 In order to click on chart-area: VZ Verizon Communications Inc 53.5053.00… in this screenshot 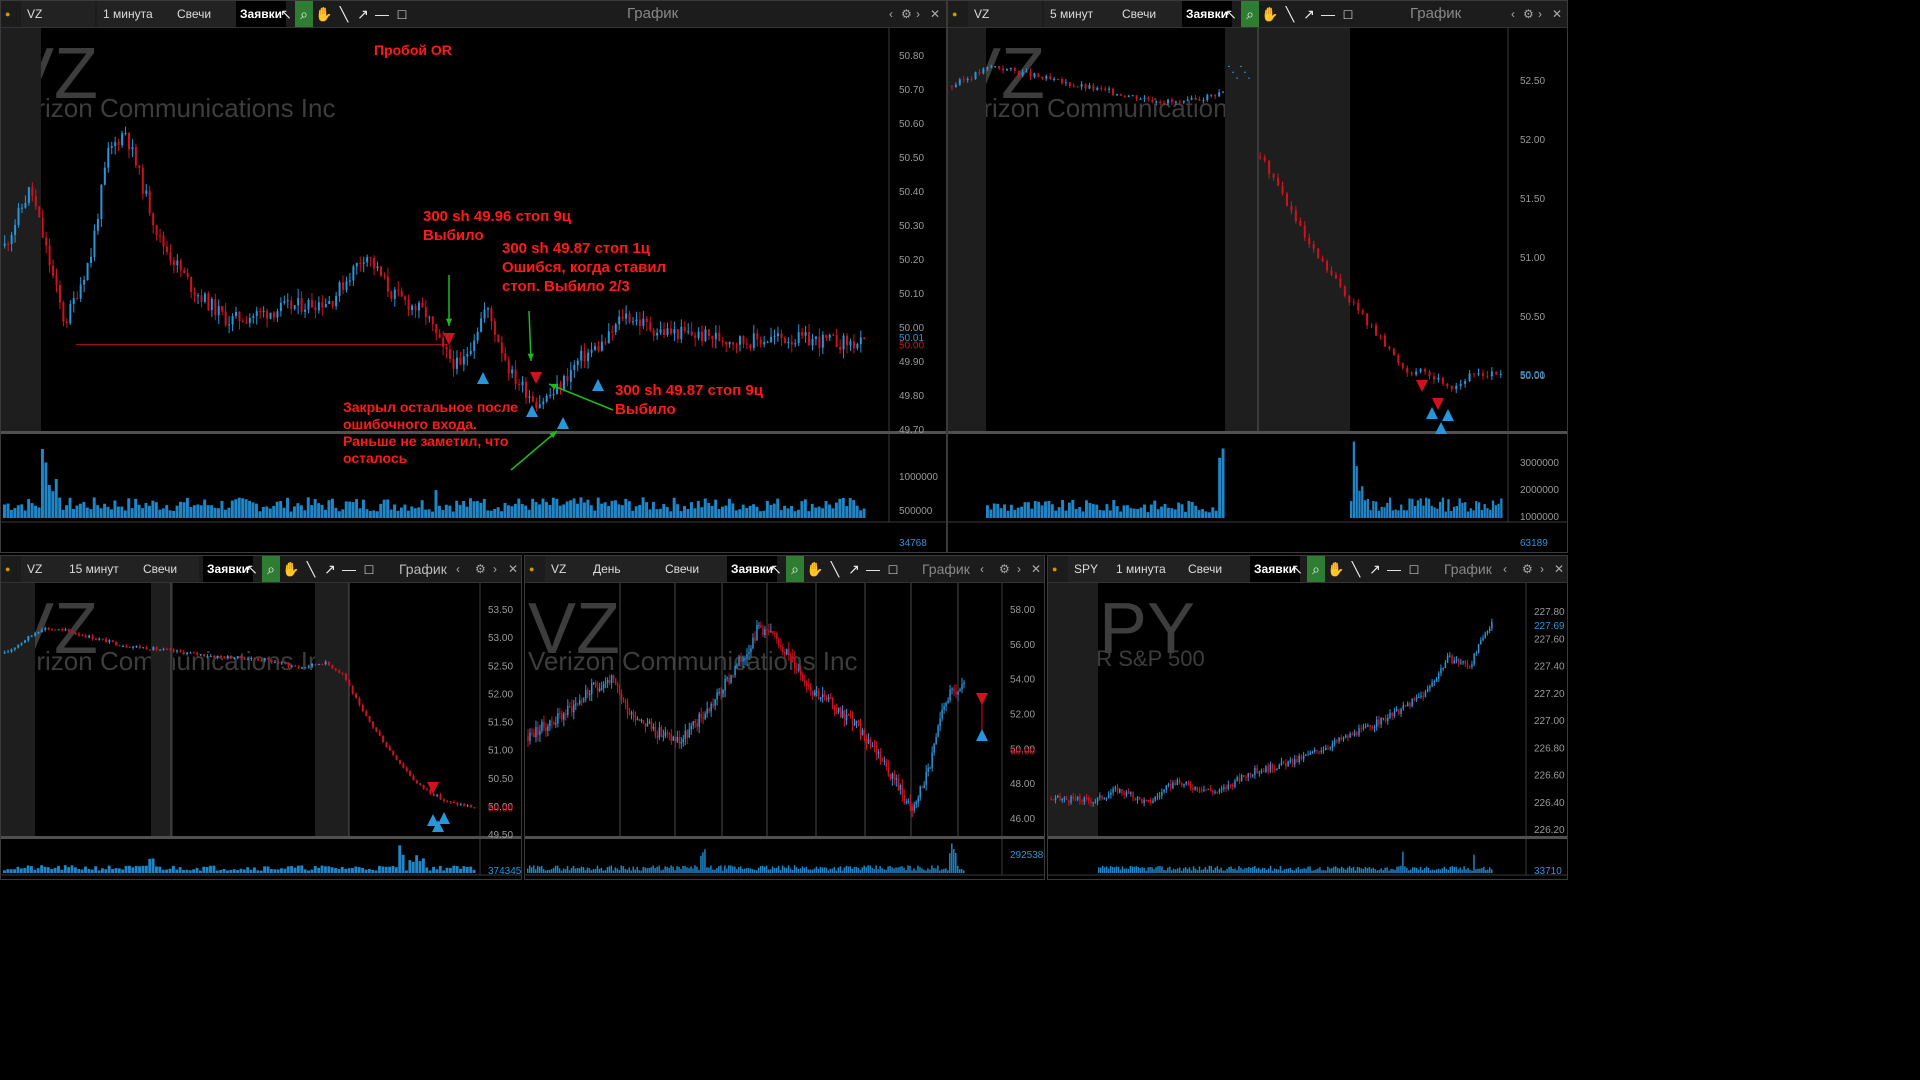, I will do `click(261, 731)`.